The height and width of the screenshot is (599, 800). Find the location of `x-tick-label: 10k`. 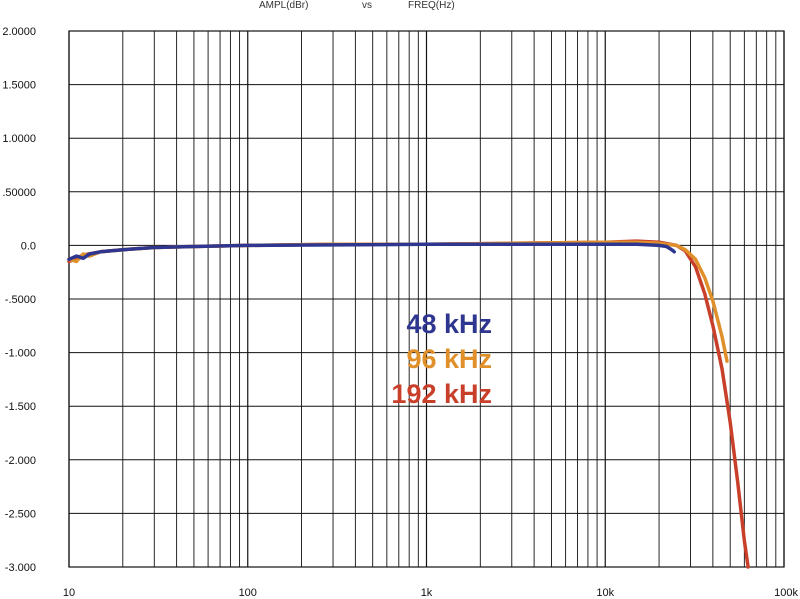

x-tick-label: 10k is located at coordinates (605, 593).